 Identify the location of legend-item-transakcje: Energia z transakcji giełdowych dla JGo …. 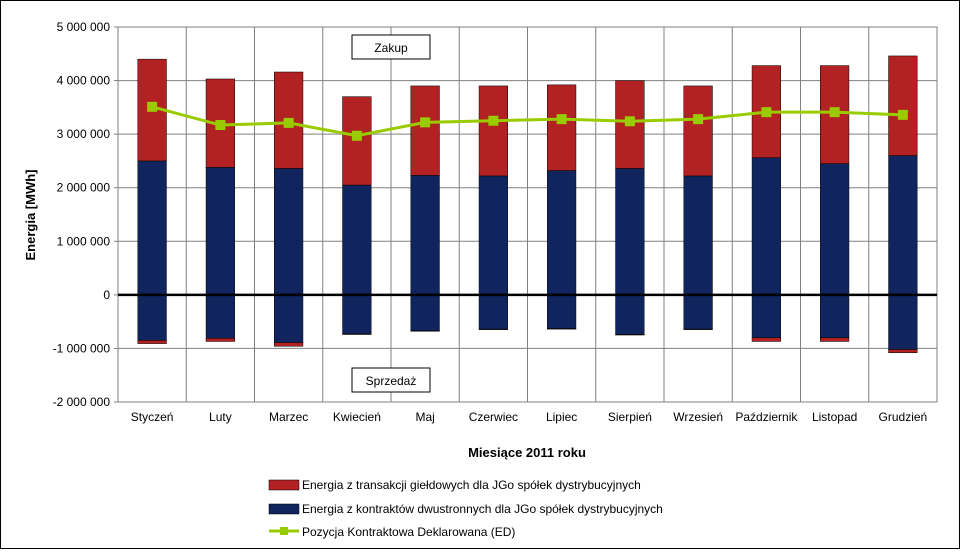
(454, 485).